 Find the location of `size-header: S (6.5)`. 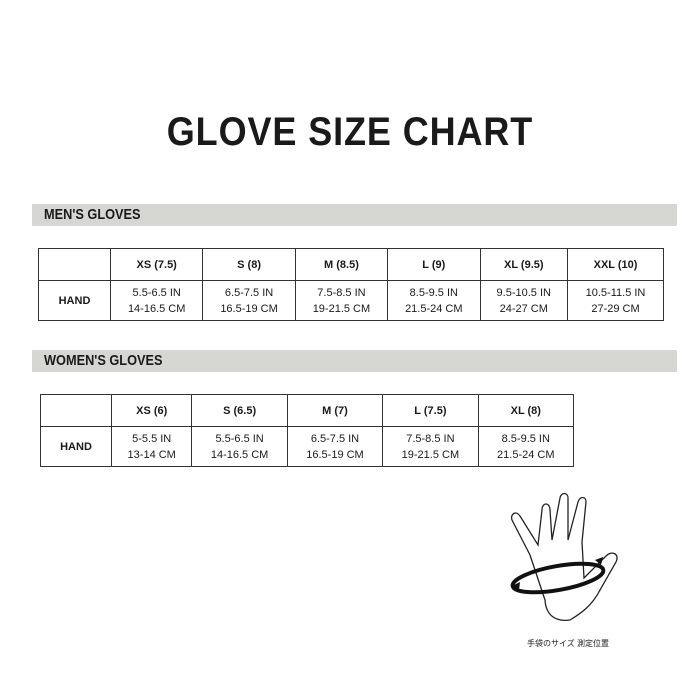

size-header: S (6.5) is located at coordinates (239, 410).